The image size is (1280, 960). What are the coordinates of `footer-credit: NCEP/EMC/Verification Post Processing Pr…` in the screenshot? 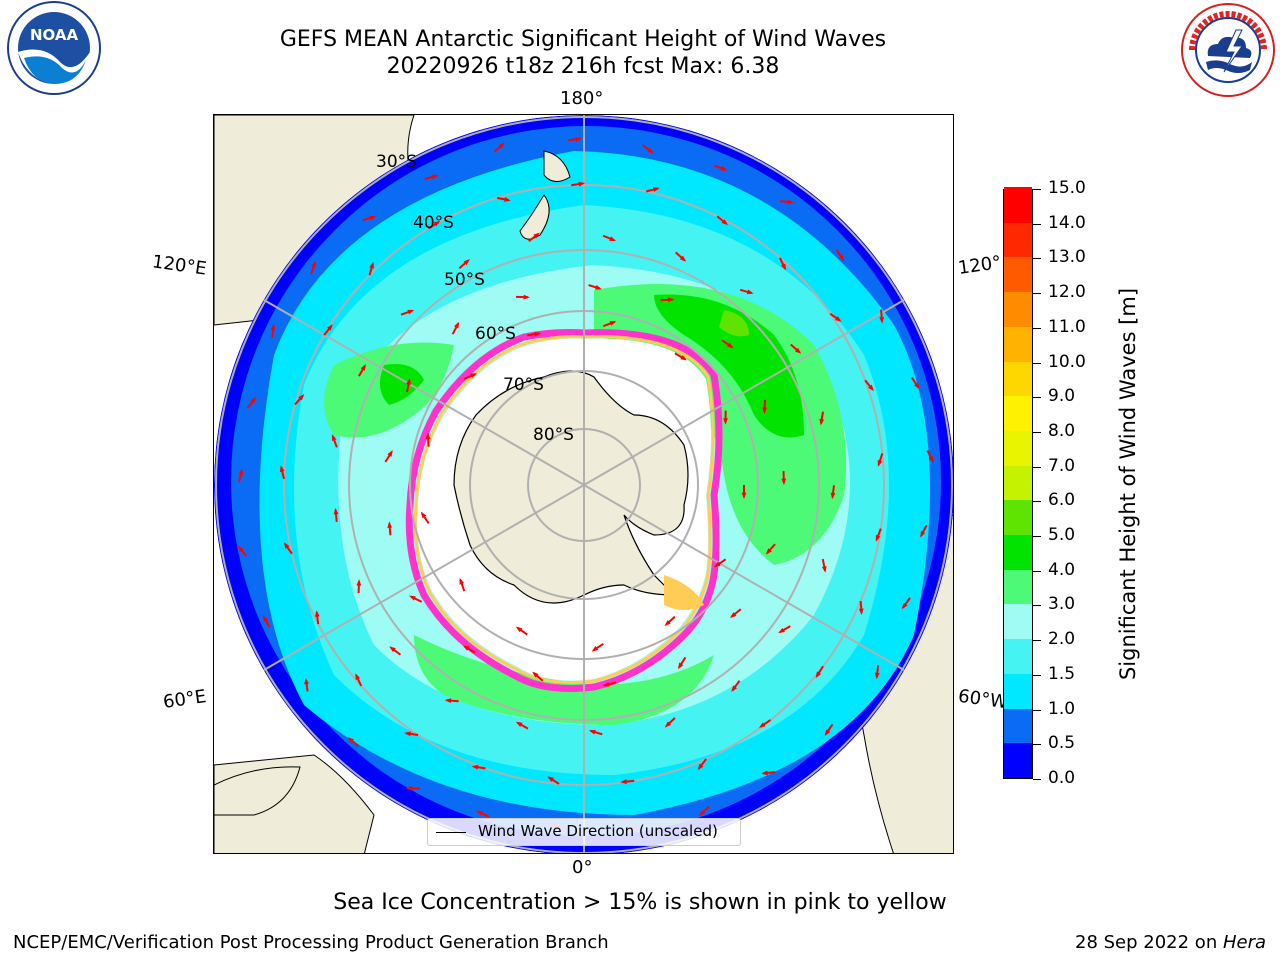 It's located at (311, 942).